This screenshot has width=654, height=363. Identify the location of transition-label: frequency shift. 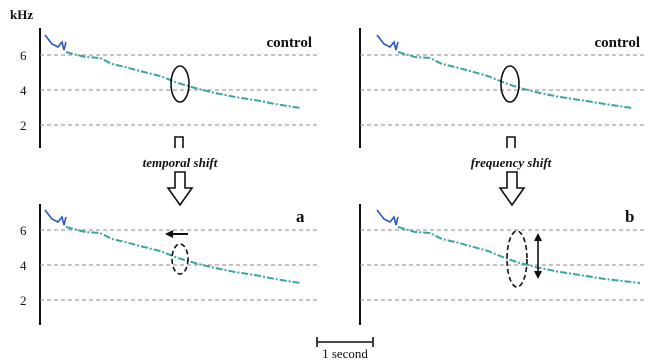
(511, 162).